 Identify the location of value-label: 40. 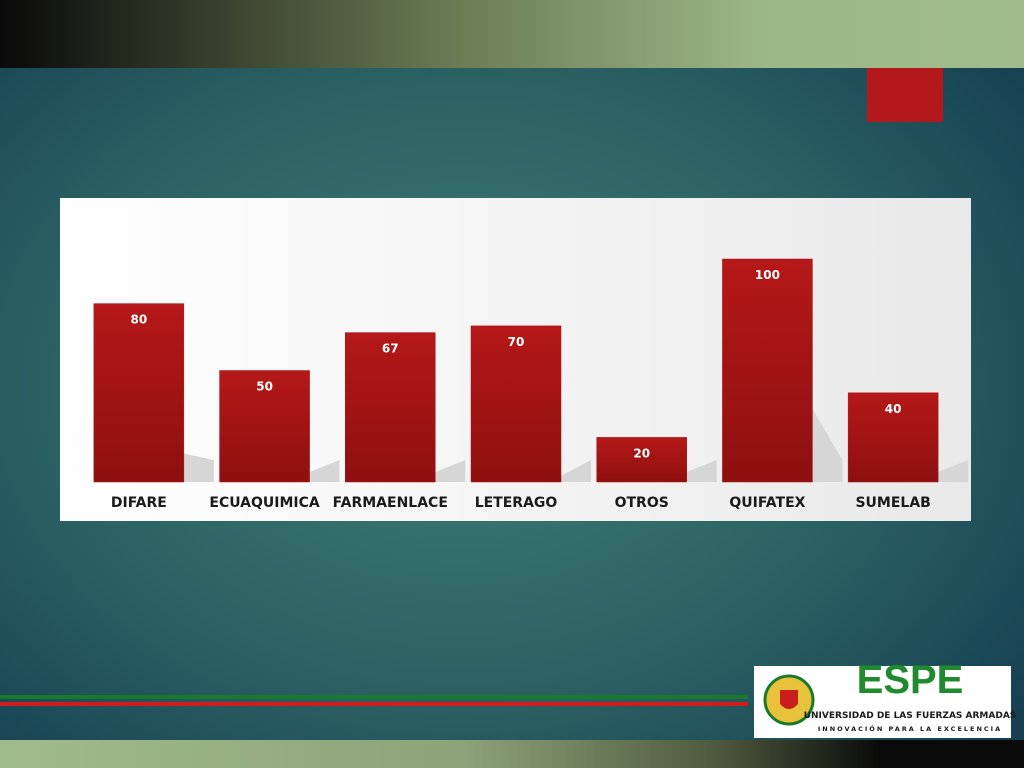
(893, 409).